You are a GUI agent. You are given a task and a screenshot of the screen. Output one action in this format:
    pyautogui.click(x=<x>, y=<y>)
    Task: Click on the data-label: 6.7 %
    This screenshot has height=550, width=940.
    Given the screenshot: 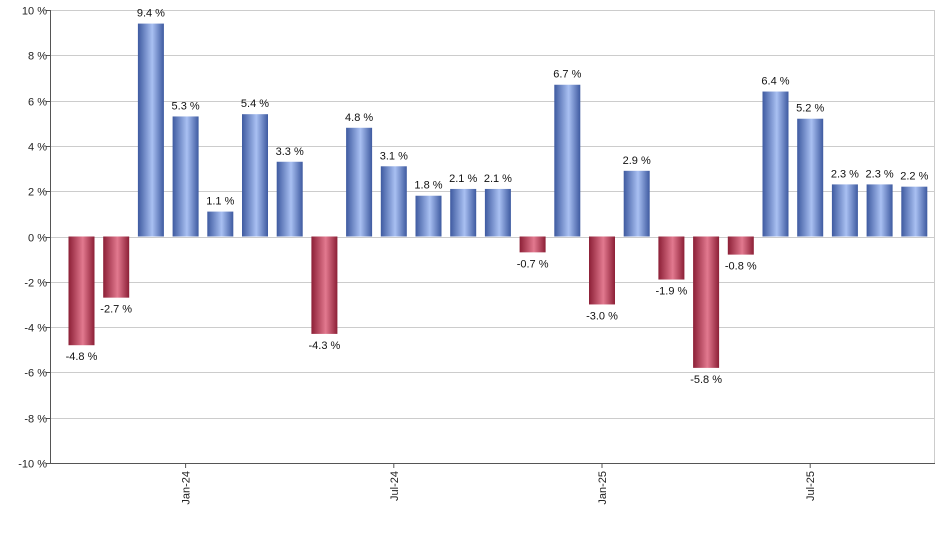 What is the action you would take?
    pyautogui.click(x=567, y=75)
    